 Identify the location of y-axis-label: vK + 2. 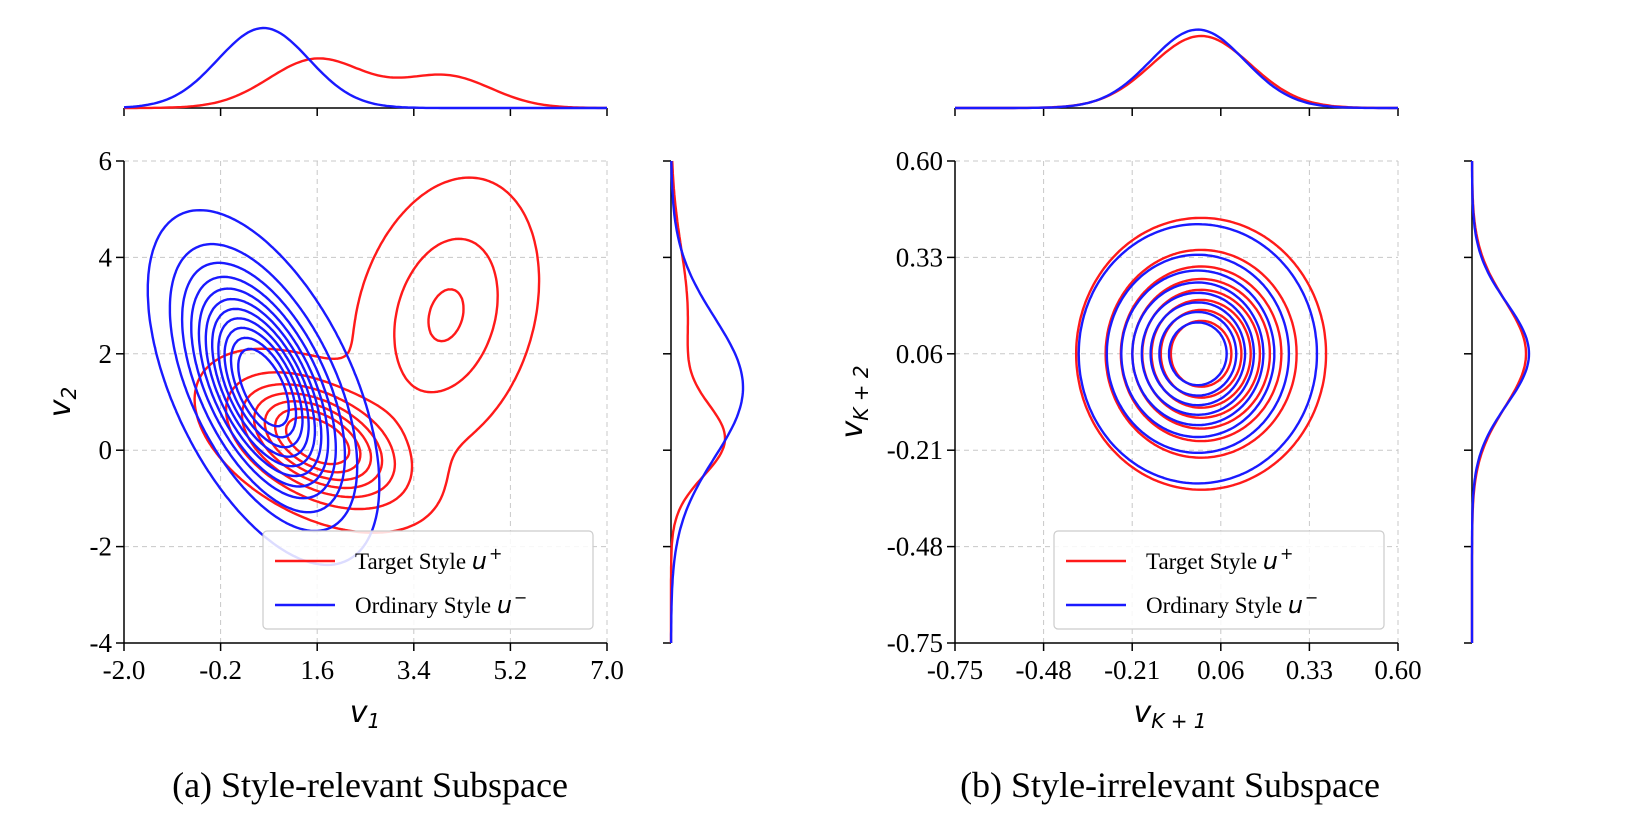
(854, 401).